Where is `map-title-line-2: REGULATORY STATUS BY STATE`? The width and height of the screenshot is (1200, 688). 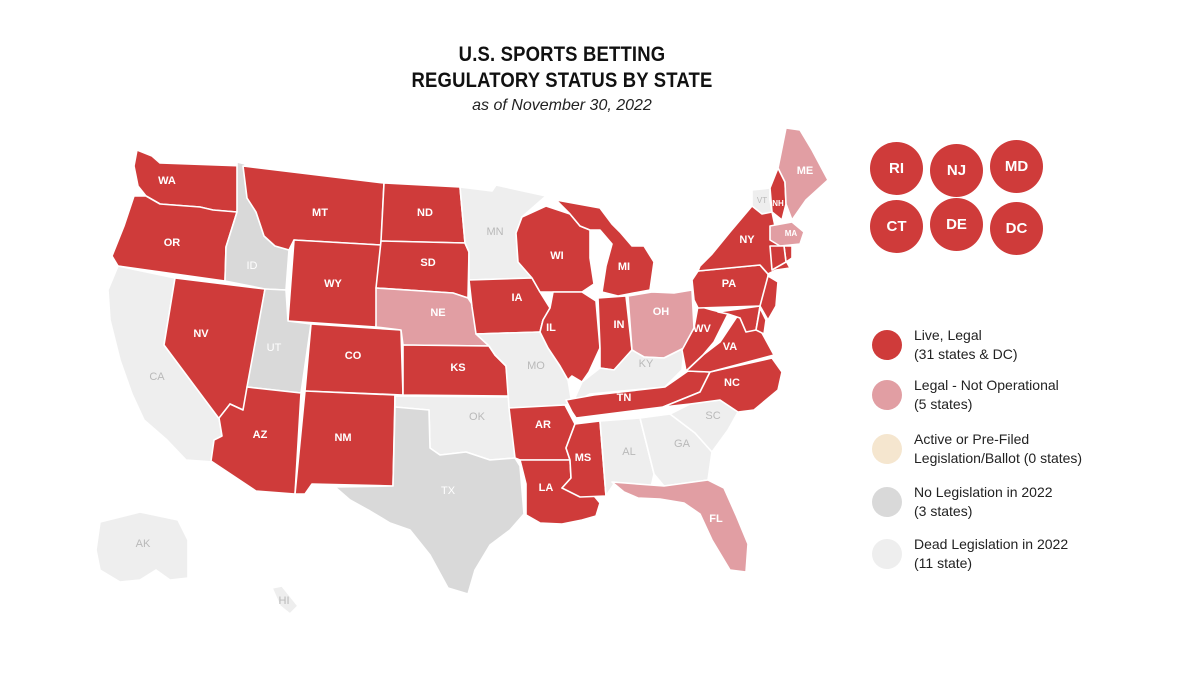
map-title-line-2: REGULATORY STATUS BY STATE is located at coordinates (562, 80).